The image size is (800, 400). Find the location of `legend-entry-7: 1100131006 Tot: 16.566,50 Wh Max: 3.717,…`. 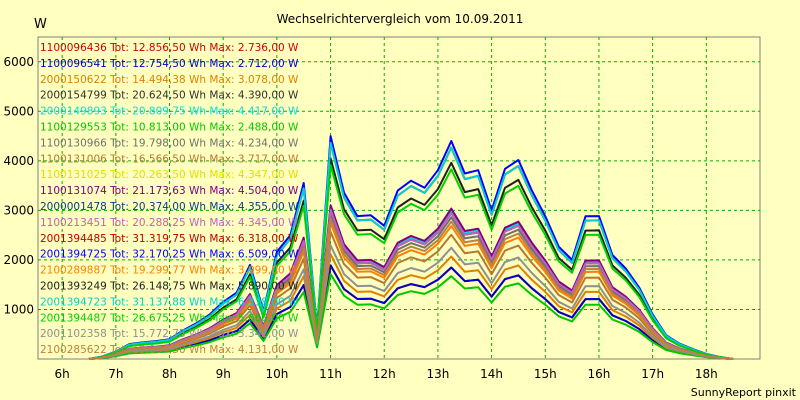

legend-entry-7: 1100131006 Tot: 16.566,50 Wh Max: 3.717,… is located at coordinates (169, 159).